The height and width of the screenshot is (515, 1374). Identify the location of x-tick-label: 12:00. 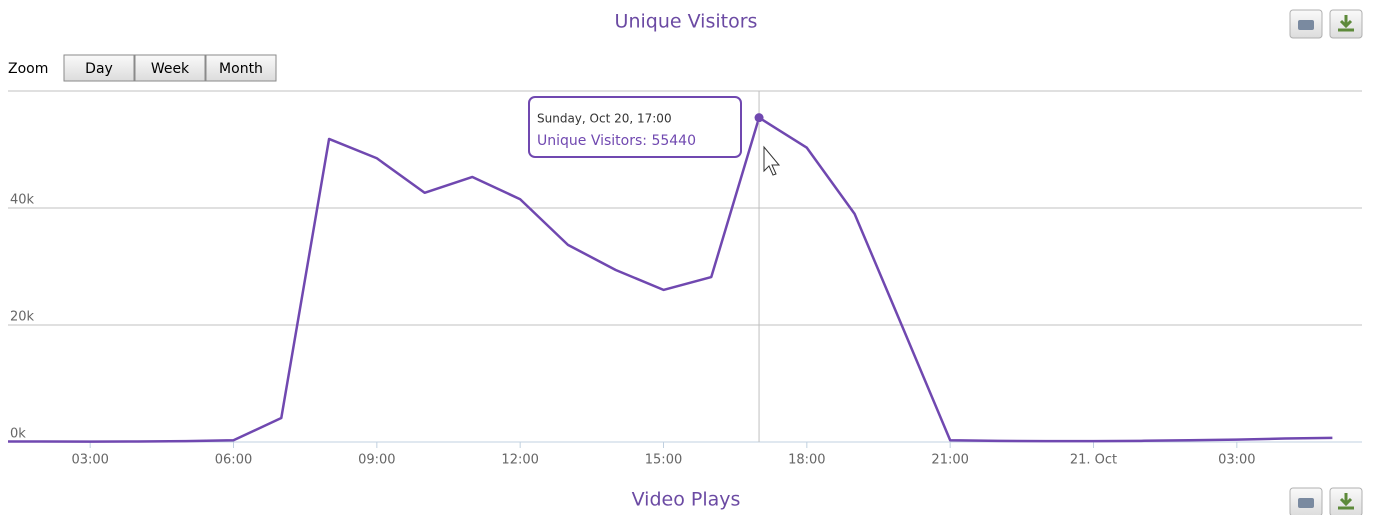
(519, 460).